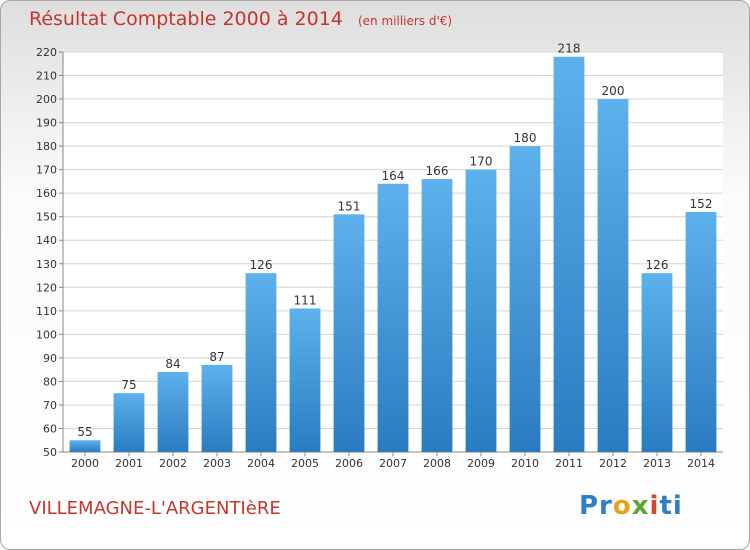 This screenshot has width=750, height=550. What do you see at coordinates (50, 405) in the screenshot?
I see `y-tick-label: 70` at bounding box center [50, 405].